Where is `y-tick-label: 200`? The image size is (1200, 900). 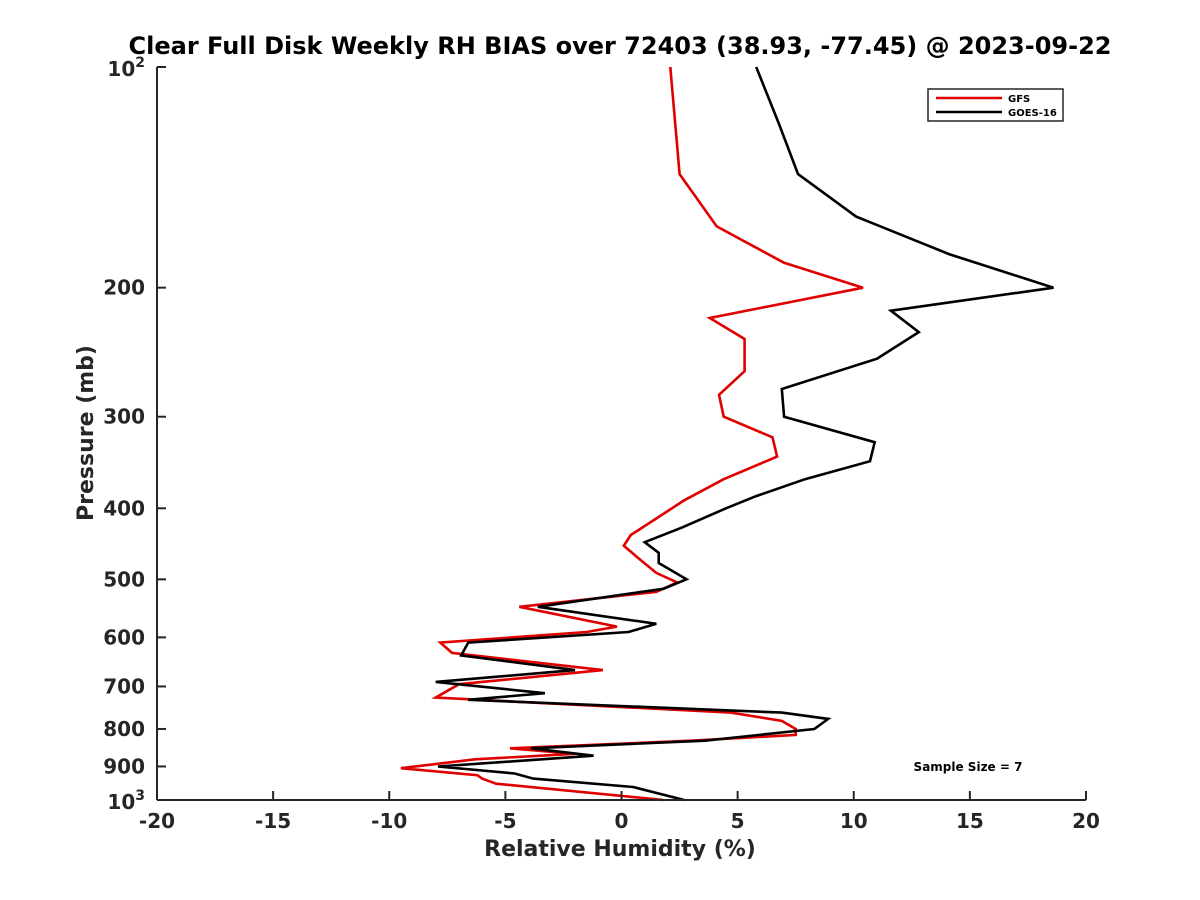 y-tick-label: 200 is located at coordinates (124, 288).